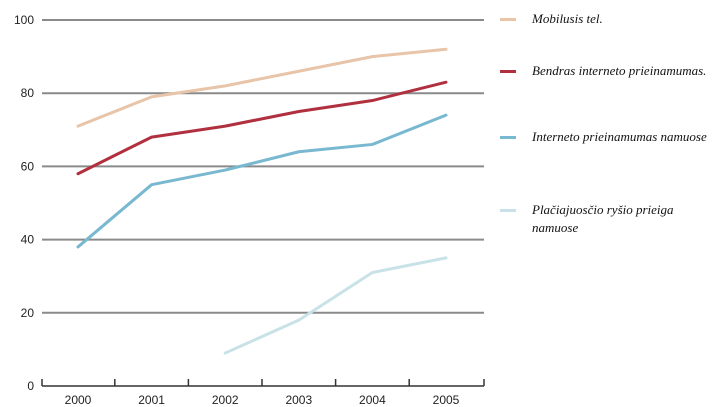 The width and height of the screenshot is (717, 407). Describe the element at coordinates (372, 400) in the screenshot. I see `x-tick-label: 2004` at that location.